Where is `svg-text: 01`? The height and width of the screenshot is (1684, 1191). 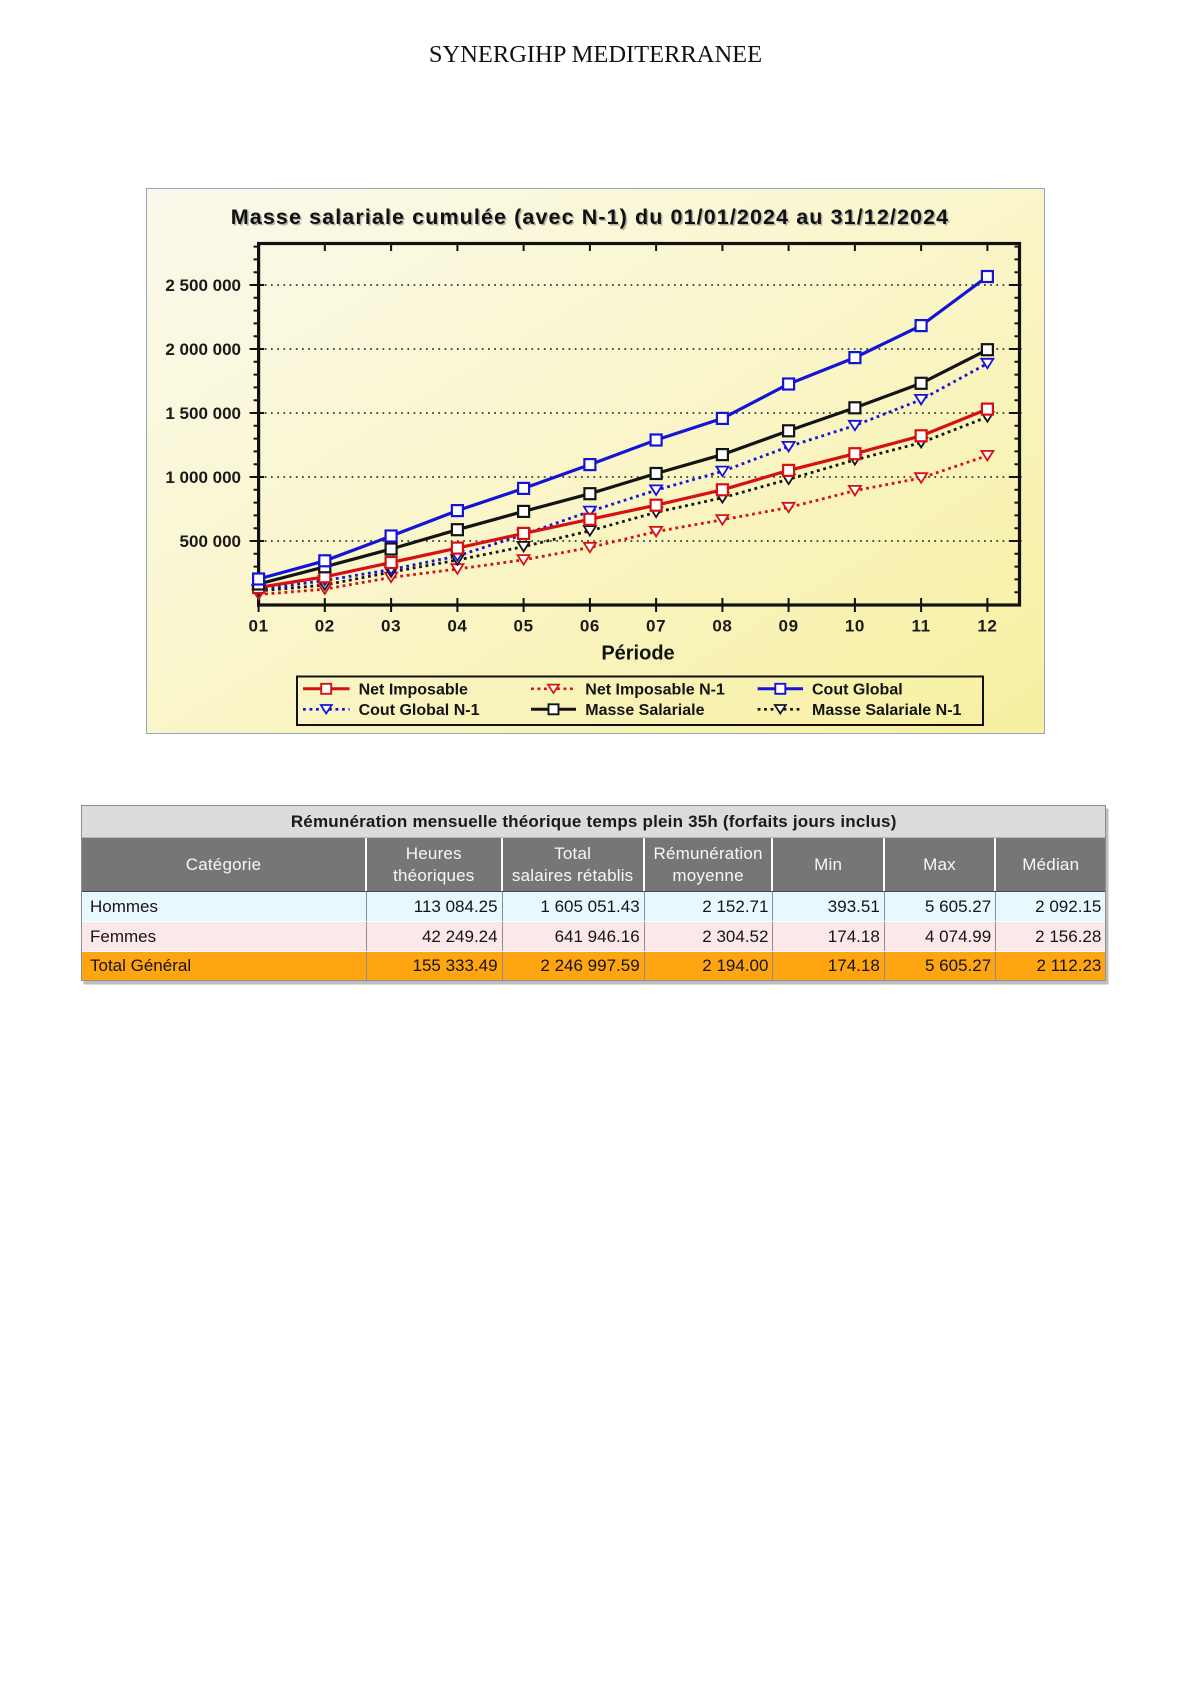
svg-text: 01 is located at coordinates (259, 626).